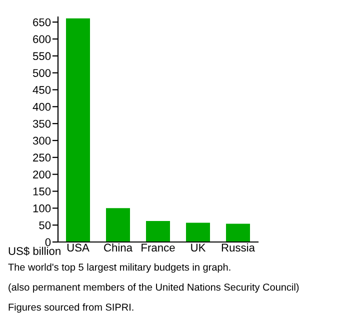 The width and height of the screenshot is (337, 333). Describe the element at coordinates (71, 308) in the screenshot. I see `text: Figures sourced from SIPRI.` at that location.